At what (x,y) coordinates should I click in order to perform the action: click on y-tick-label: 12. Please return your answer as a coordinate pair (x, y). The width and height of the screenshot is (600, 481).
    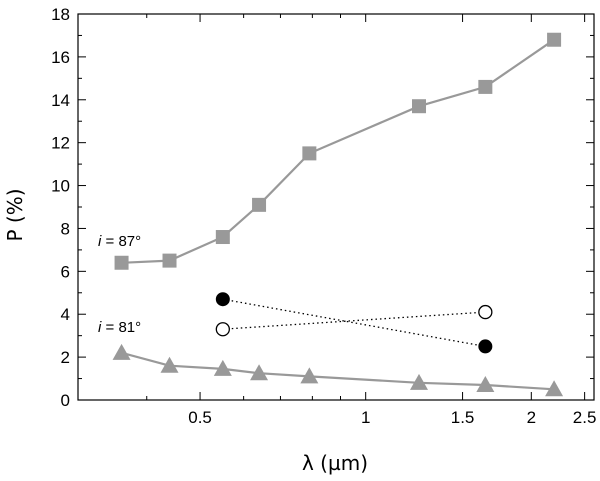
    Looking at the image, I should click on (60, 143).